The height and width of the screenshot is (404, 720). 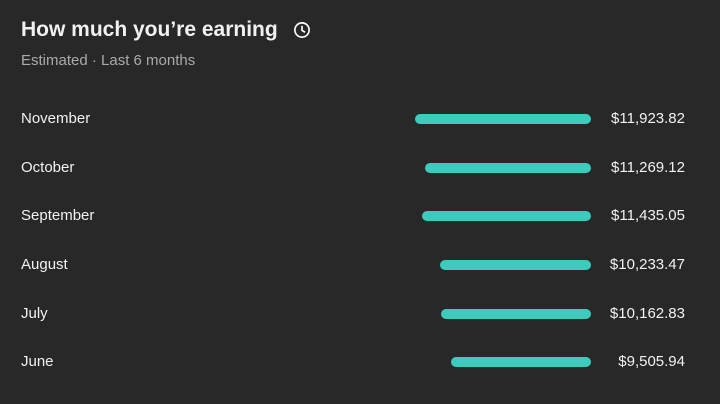 What do you see at coordinates (360, 119) in the screenshot?
I see `earnings-row: November $11,923.82` at bounding box center [360, 119].